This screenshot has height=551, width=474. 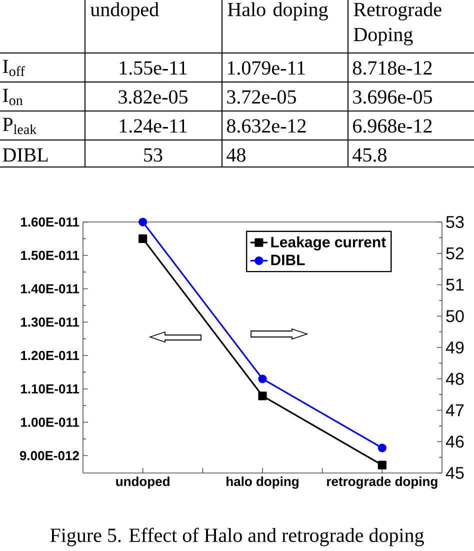 I want to click on y-tick-label: 1.50E-011, so click(x=50, y=255).